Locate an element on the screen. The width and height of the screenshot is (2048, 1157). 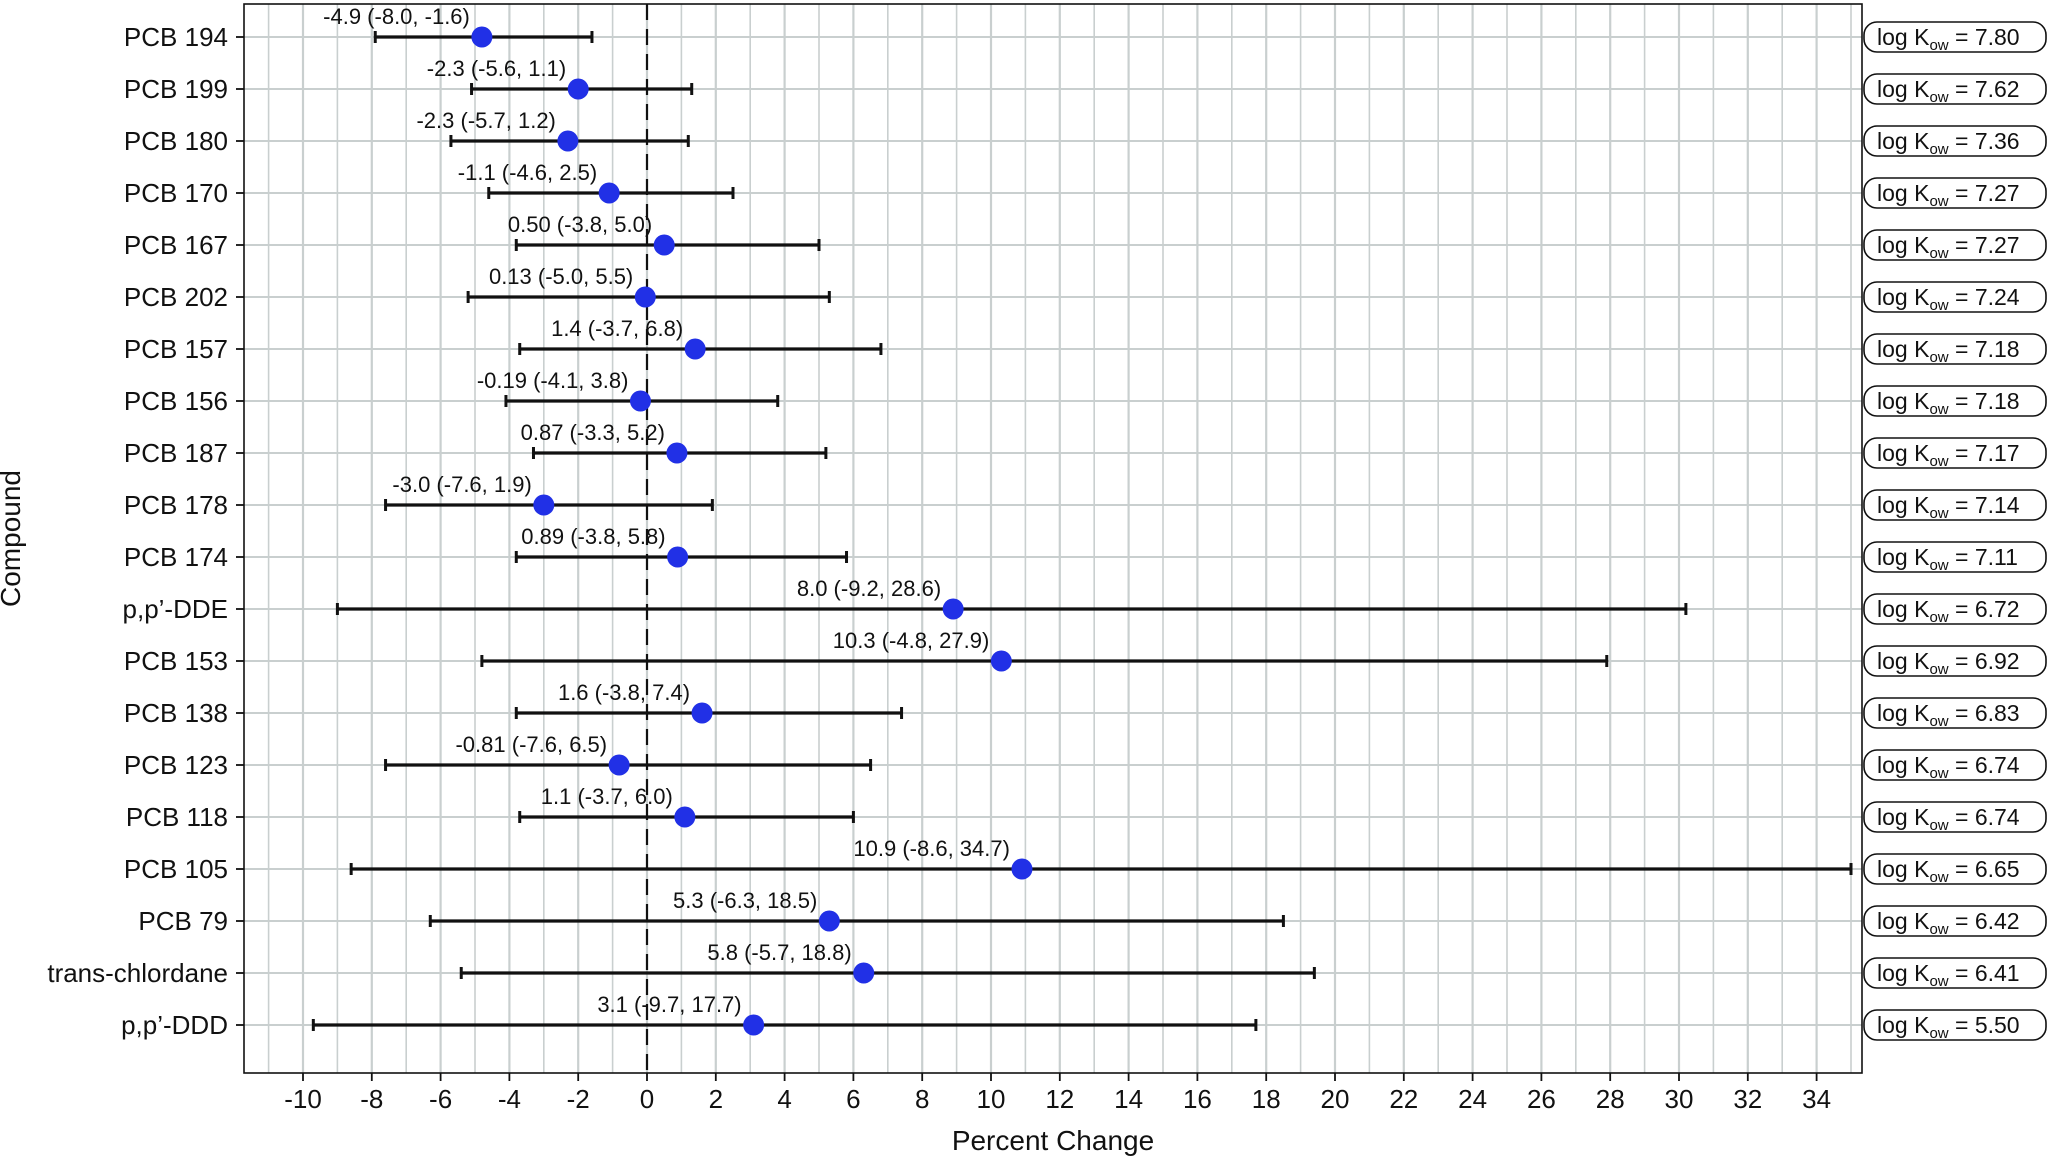
kow-label-text: log Kow = 7.24 is located at coordinates (1948, 299).